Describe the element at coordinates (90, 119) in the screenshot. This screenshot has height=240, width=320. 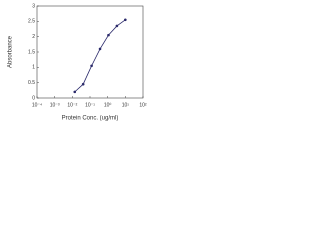
I see `x-axis-label: Protein Conc. (ug/ml)` at that location.